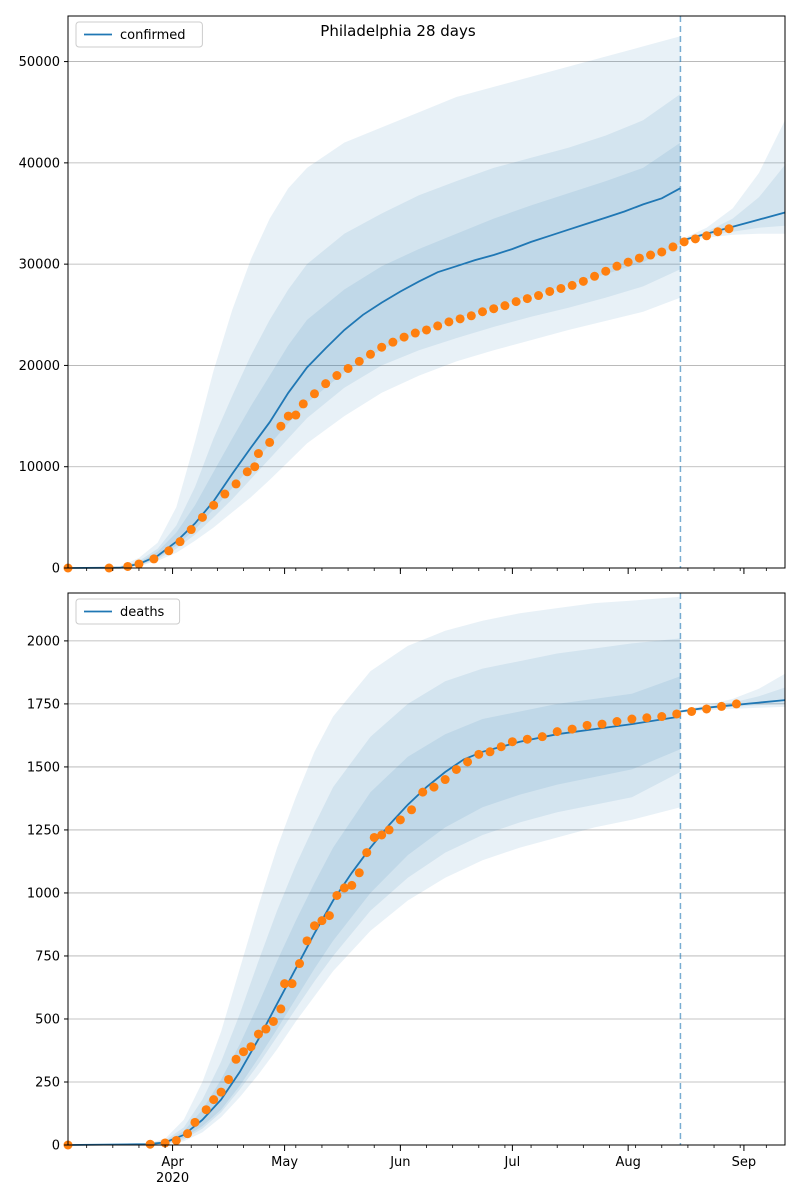 This screenshot has height=1200, width=800. What do you see at coordinates (732, 181) in the screenshot?
I see `confirmed-uncertainty-band` at bounding box center [732, 181].